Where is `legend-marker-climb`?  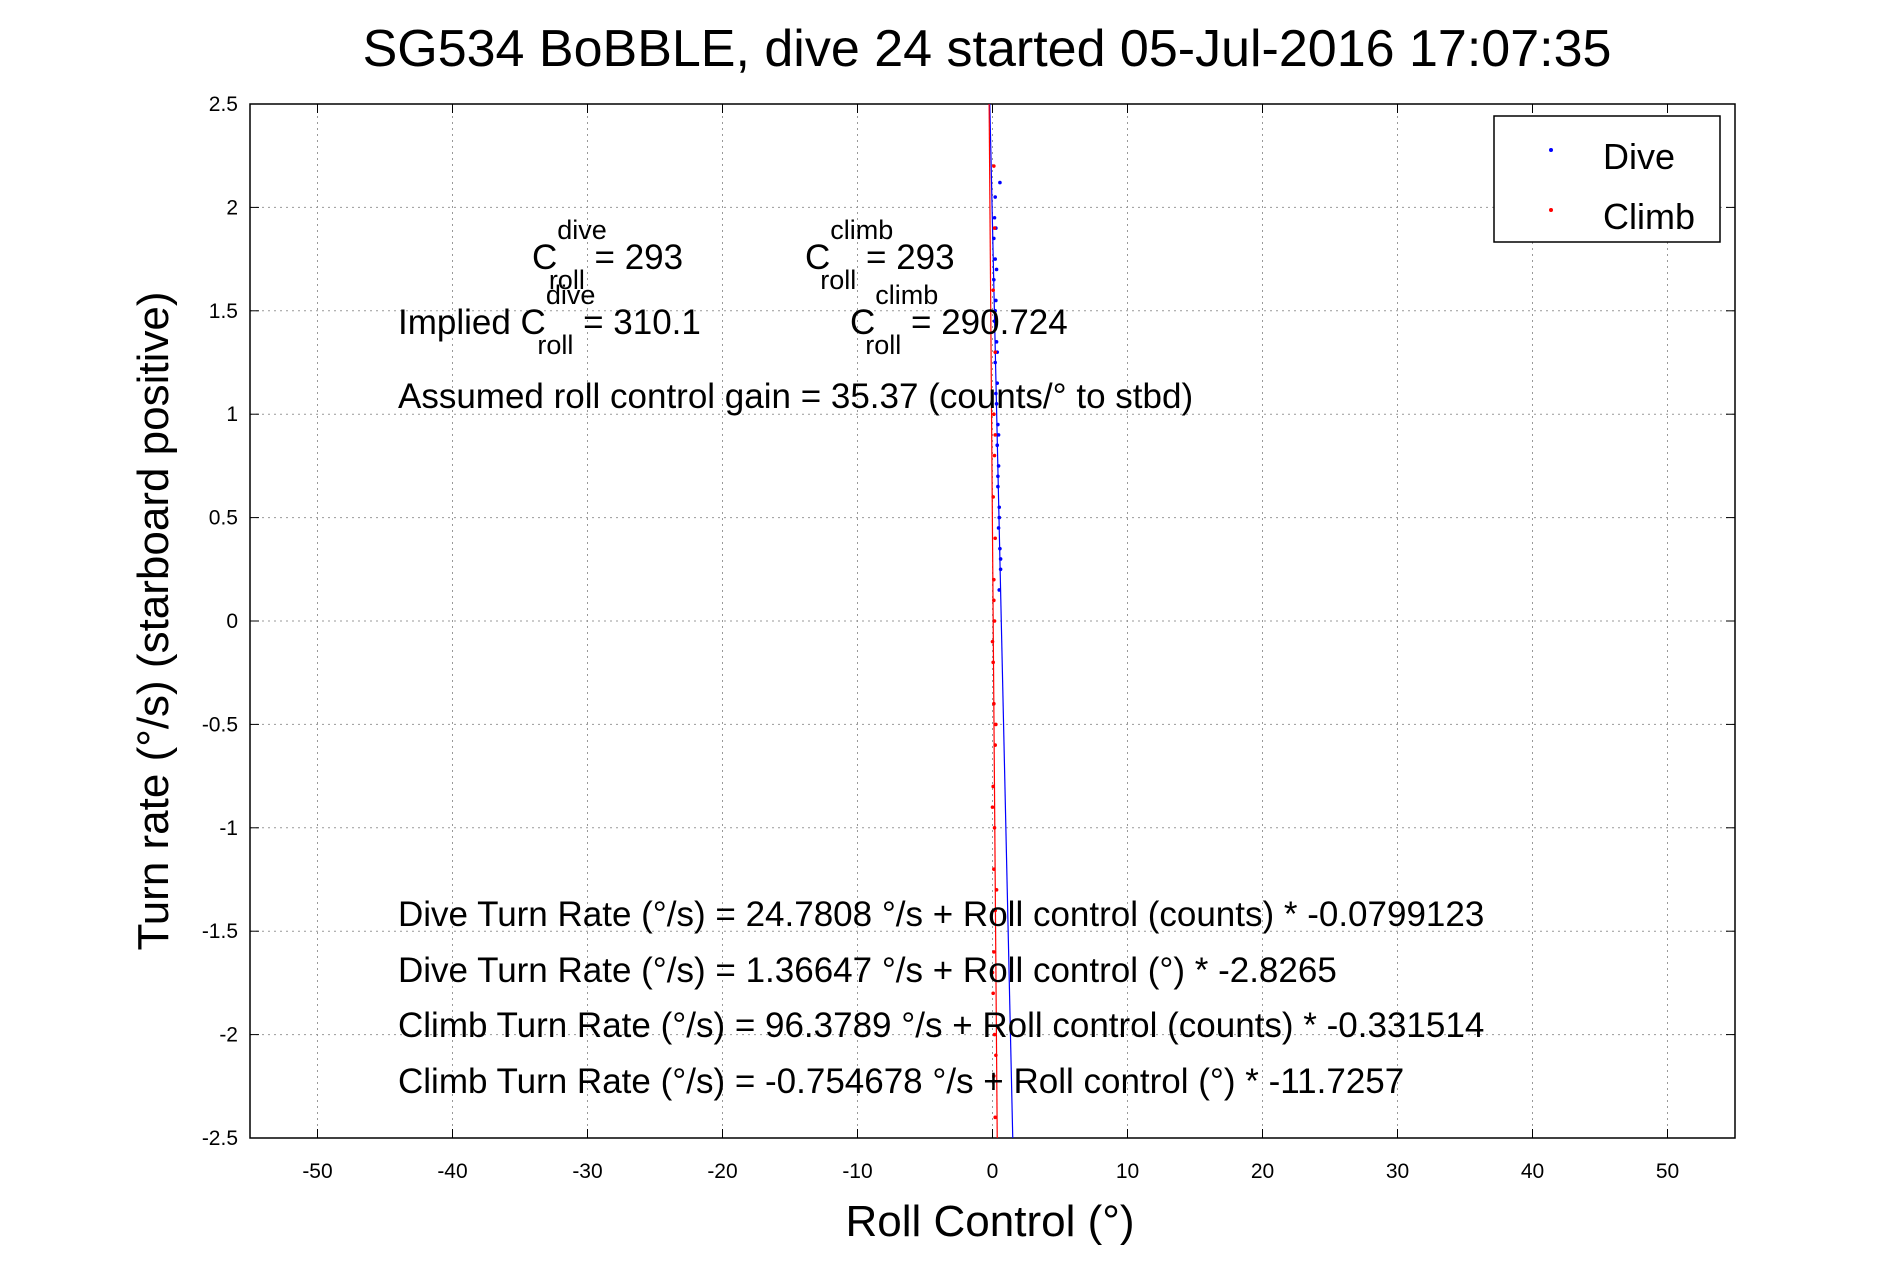 legend-marker-climb is located at coordinates (1551, 210).